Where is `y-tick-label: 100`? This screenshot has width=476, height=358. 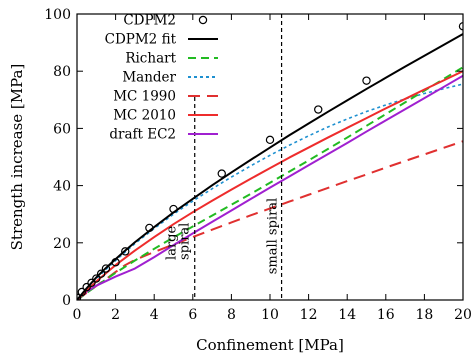 y-tick-label: 100 is located at coordinates (57, 15).